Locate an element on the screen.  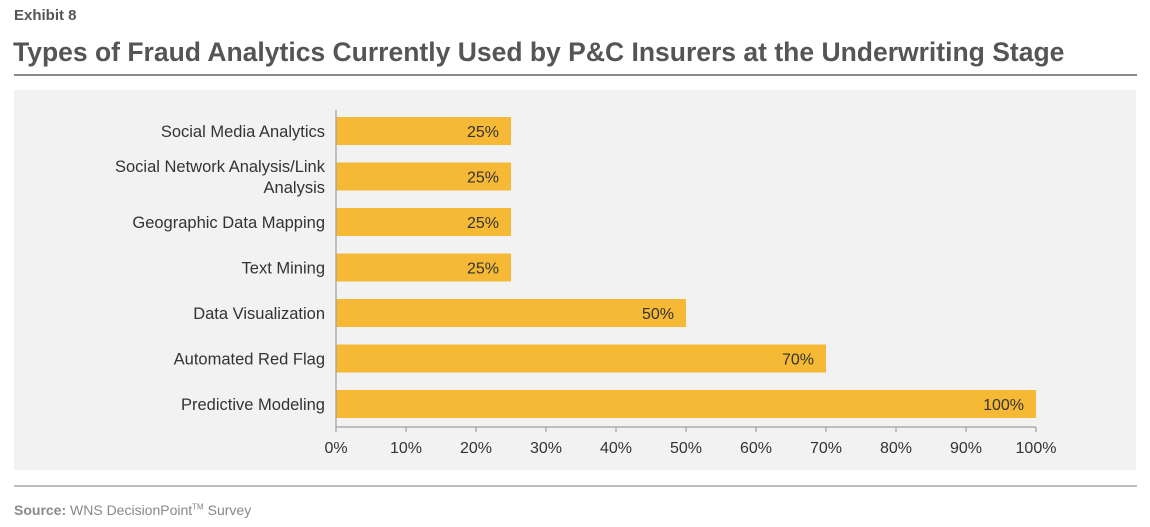
x-tick-label: 60% is located at coordinates (756, 448).